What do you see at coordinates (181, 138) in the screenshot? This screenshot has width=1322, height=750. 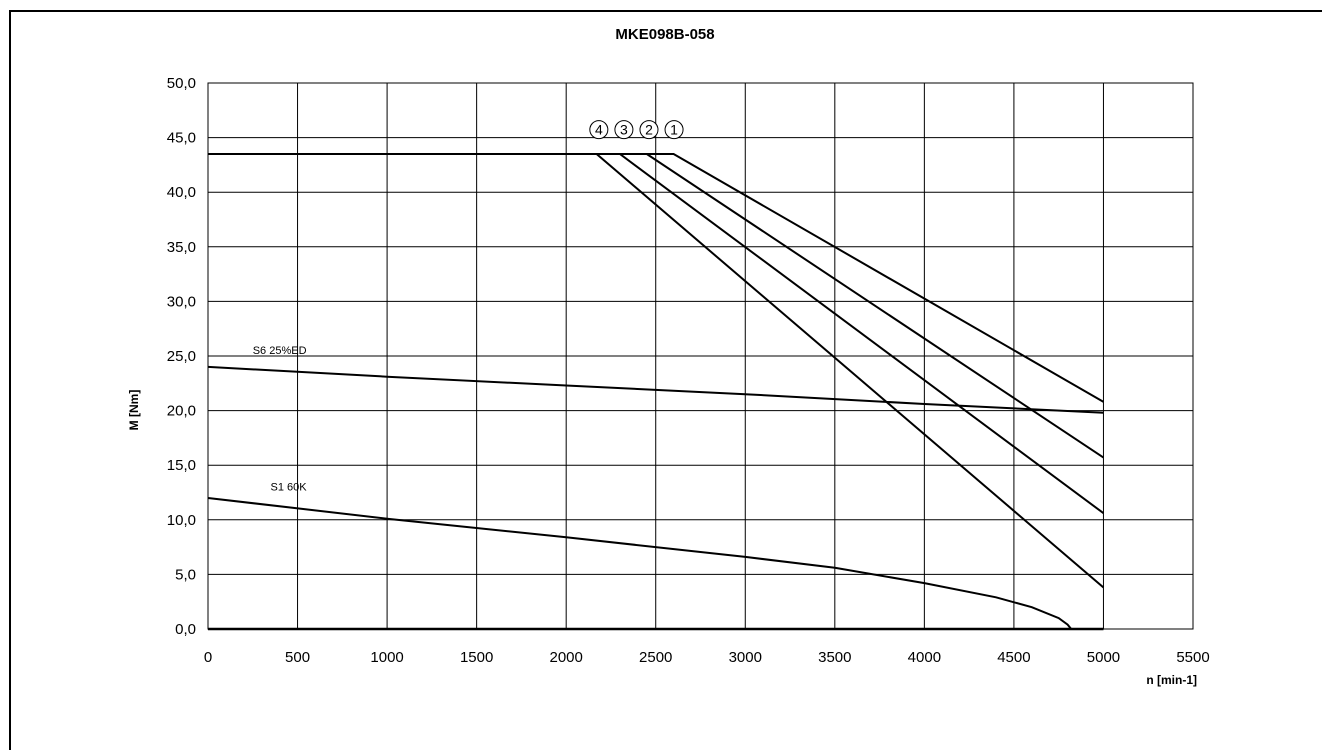 I see `y-tick-label: 45,0` at bounding box center [181, 138].